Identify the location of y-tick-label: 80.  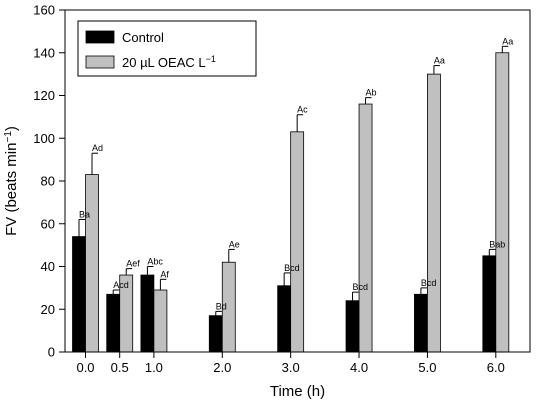
(48, 181).